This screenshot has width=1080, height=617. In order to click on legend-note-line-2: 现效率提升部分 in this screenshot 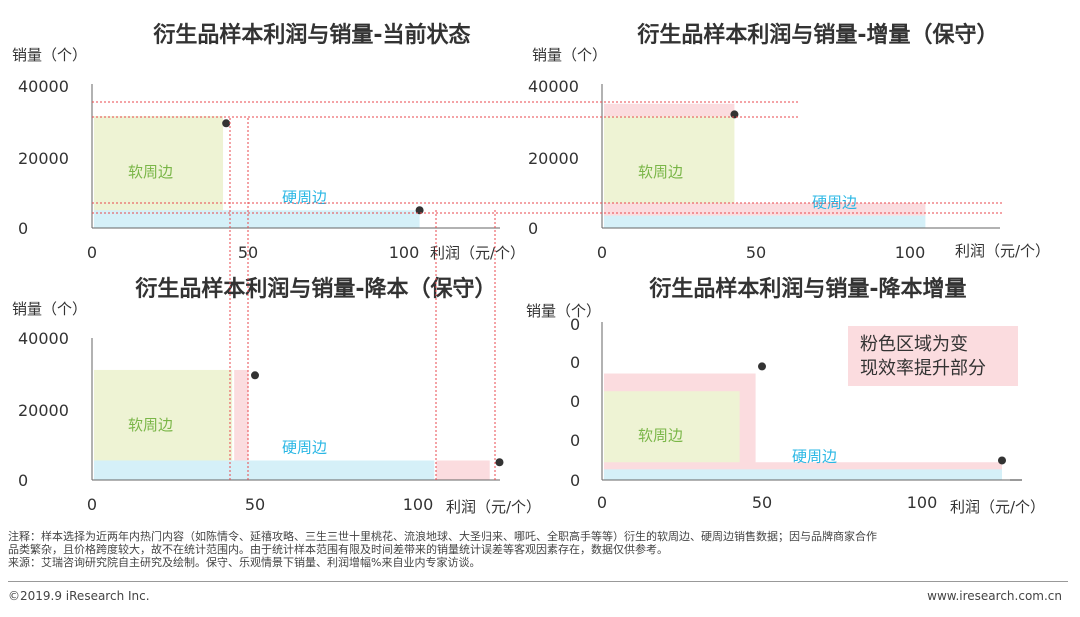, I will do `click(923, 368)`.